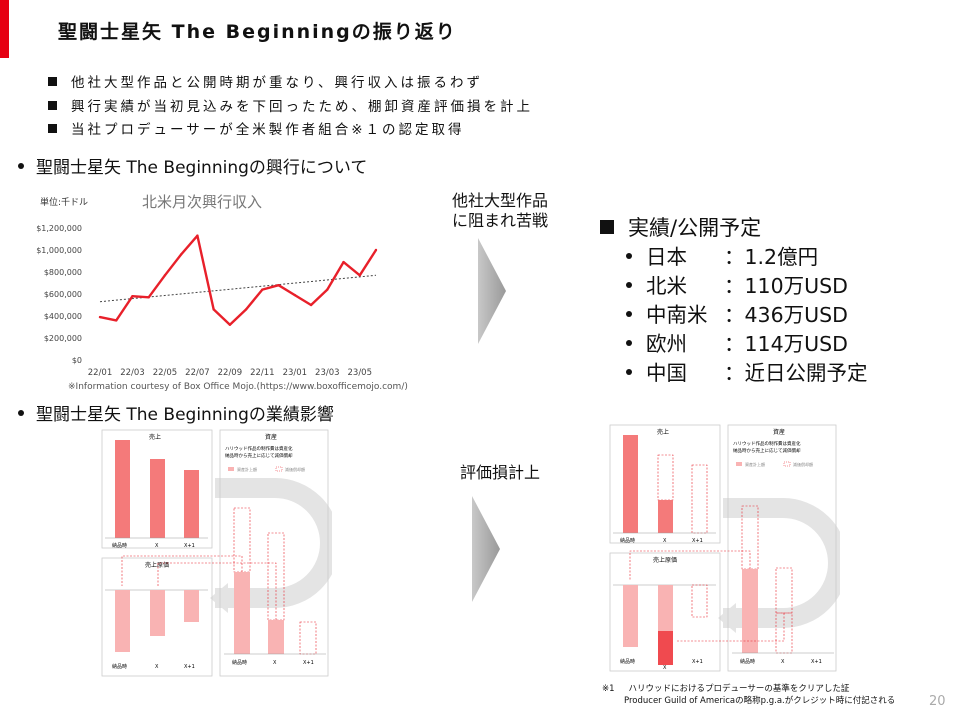 Image resolution: width=953 pixels, height=713 pixels. I want to click on y-tick-label: $800,000, so click(63, 272).